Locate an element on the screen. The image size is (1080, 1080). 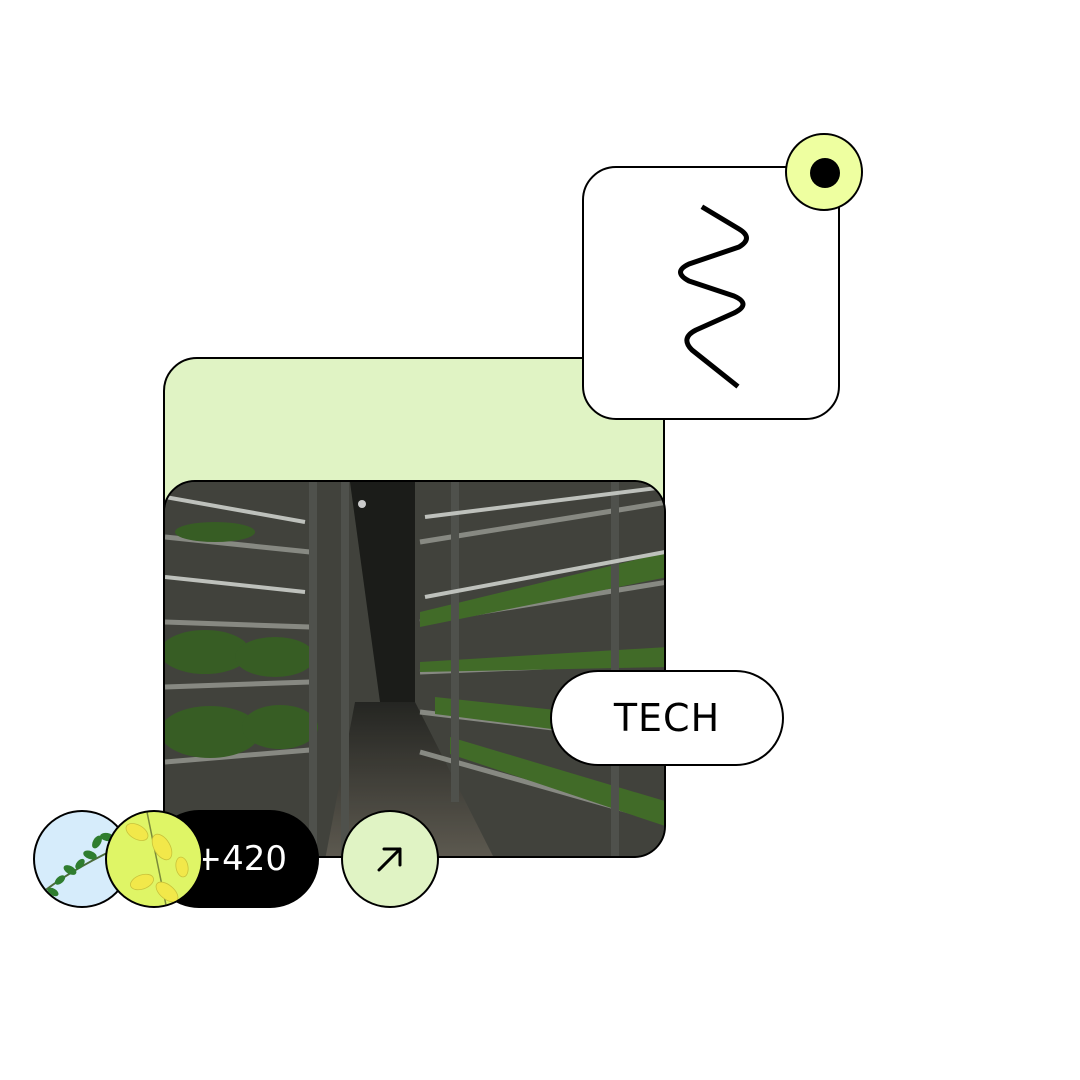
category-tag: TECH is located at coordinates (667, 718).